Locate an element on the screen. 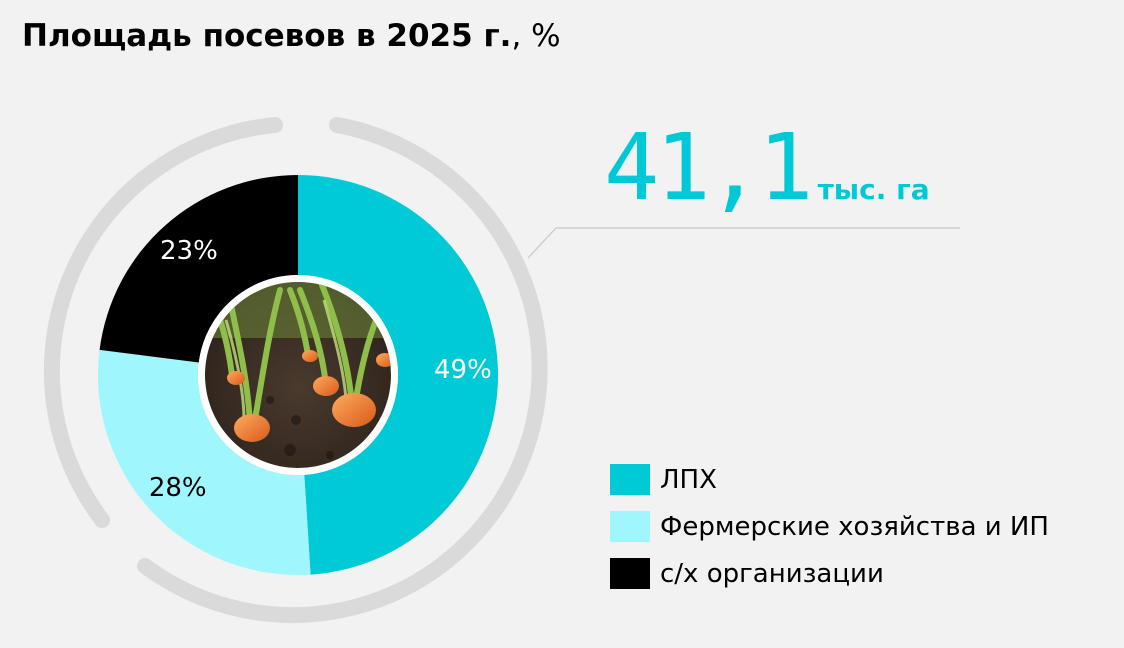 The width and height of the screenshot is (1124, 648). total-value: 41,1 is located at coordinates (709, 167).